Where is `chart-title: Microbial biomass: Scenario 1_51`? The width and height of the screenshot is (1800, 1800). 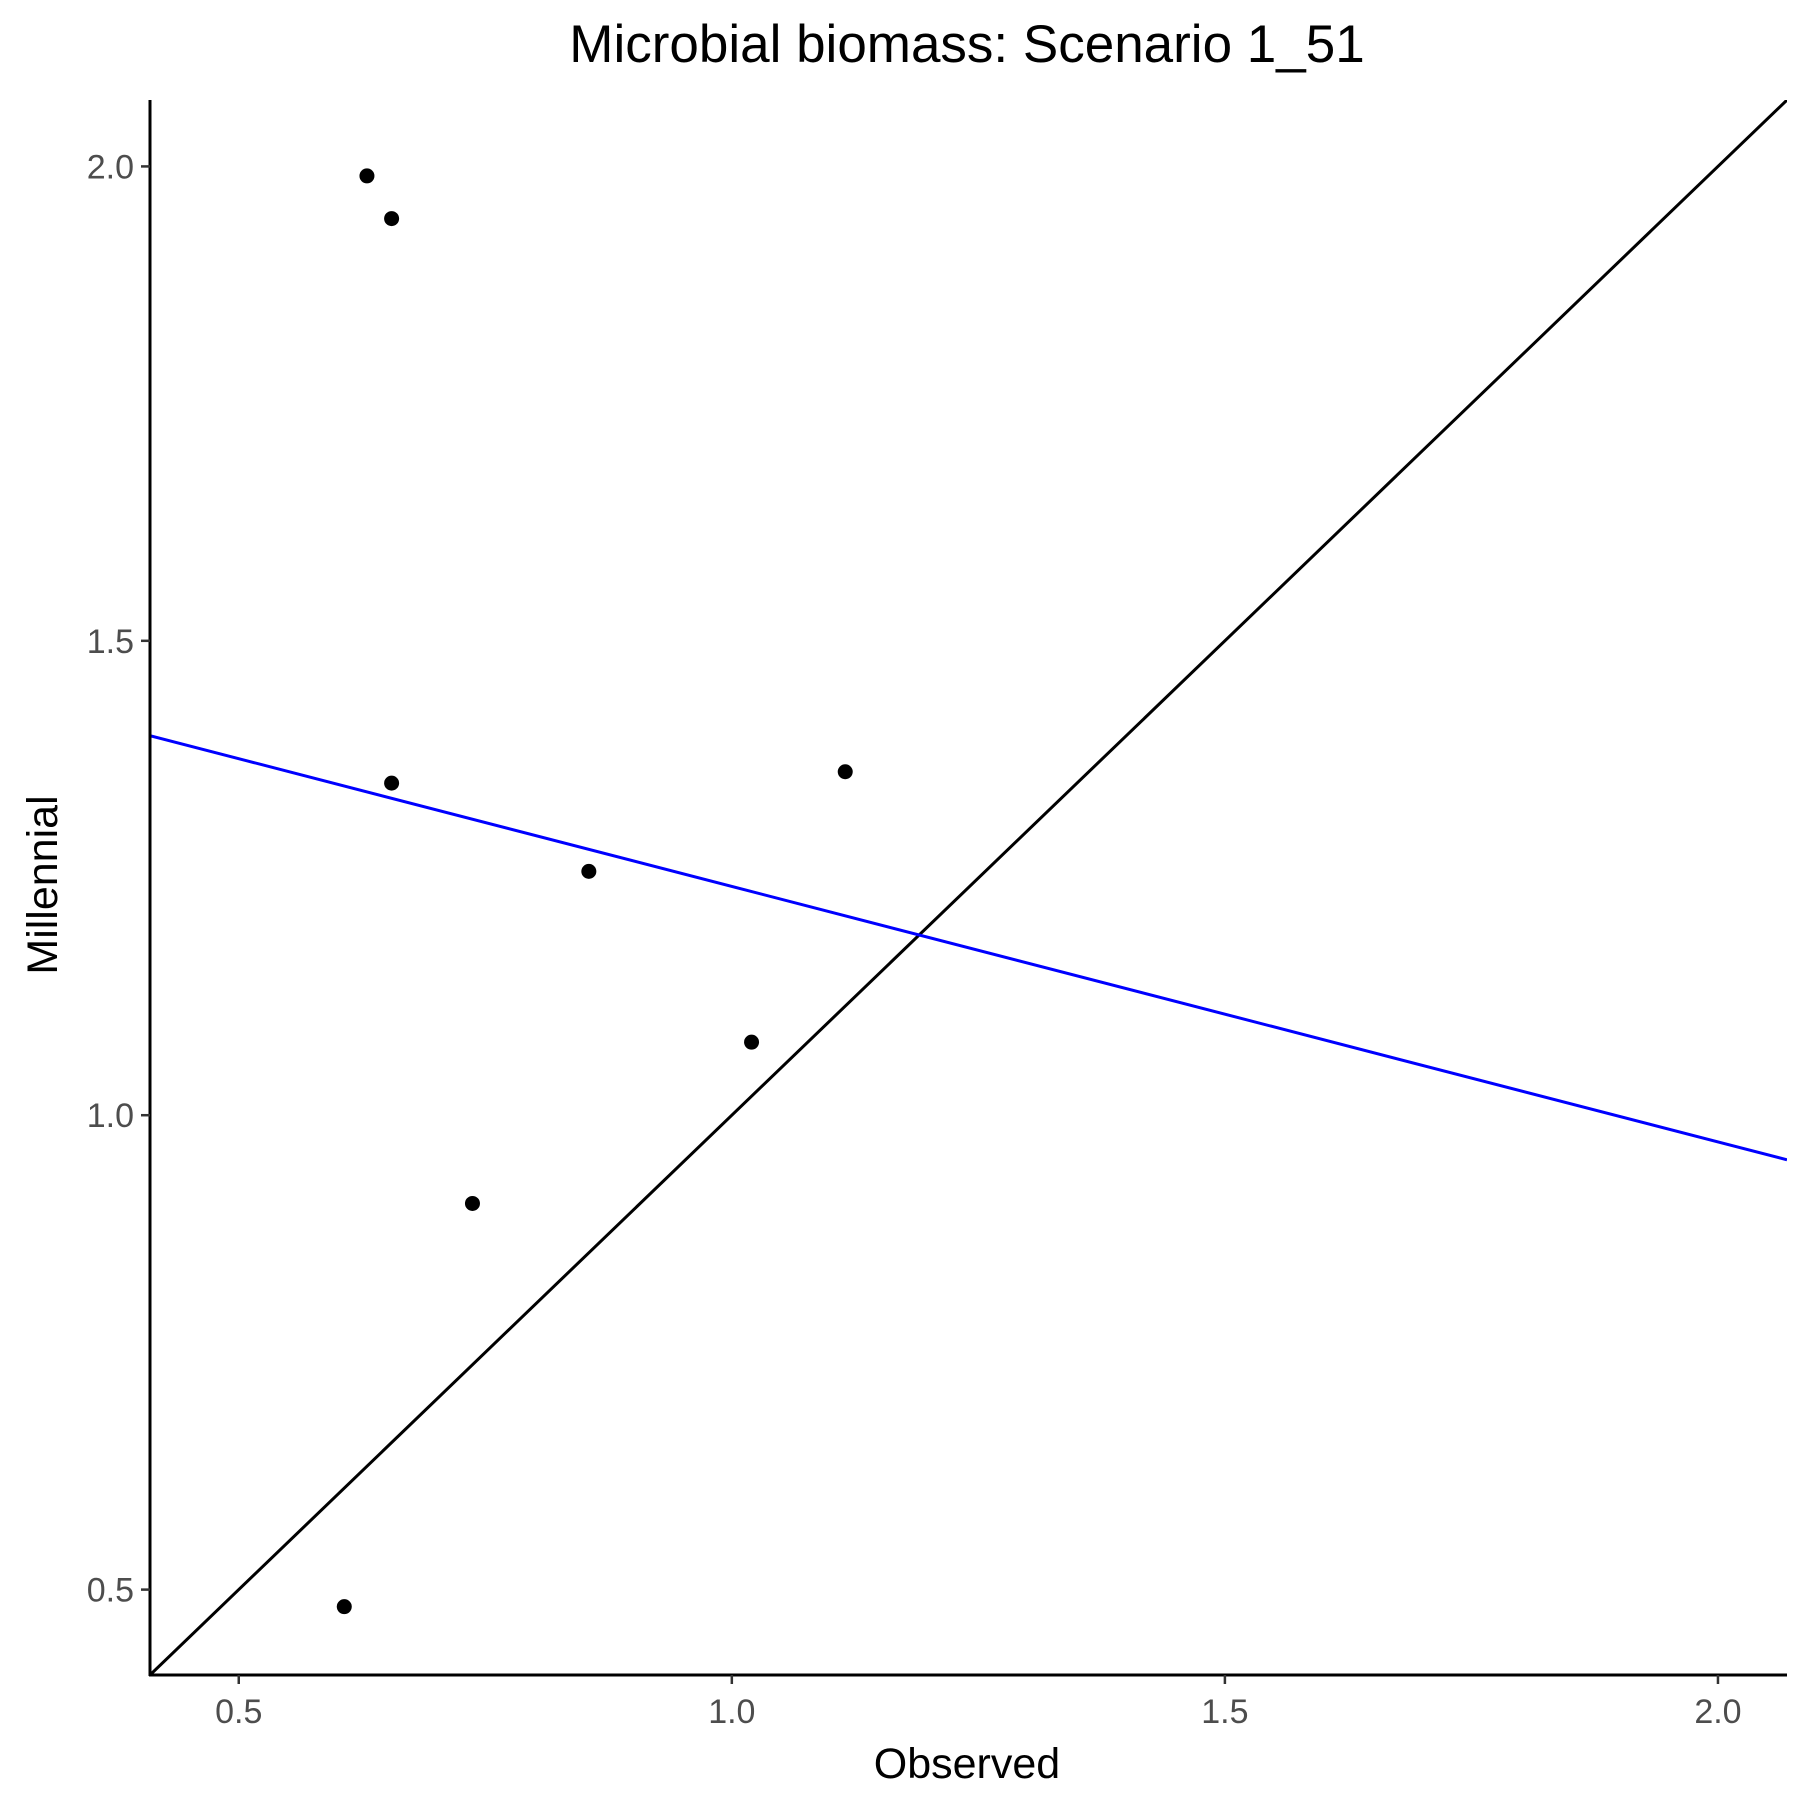
chart-title: Microbial biomass: Scenario 1_51 is located at coordinates (966, 44).